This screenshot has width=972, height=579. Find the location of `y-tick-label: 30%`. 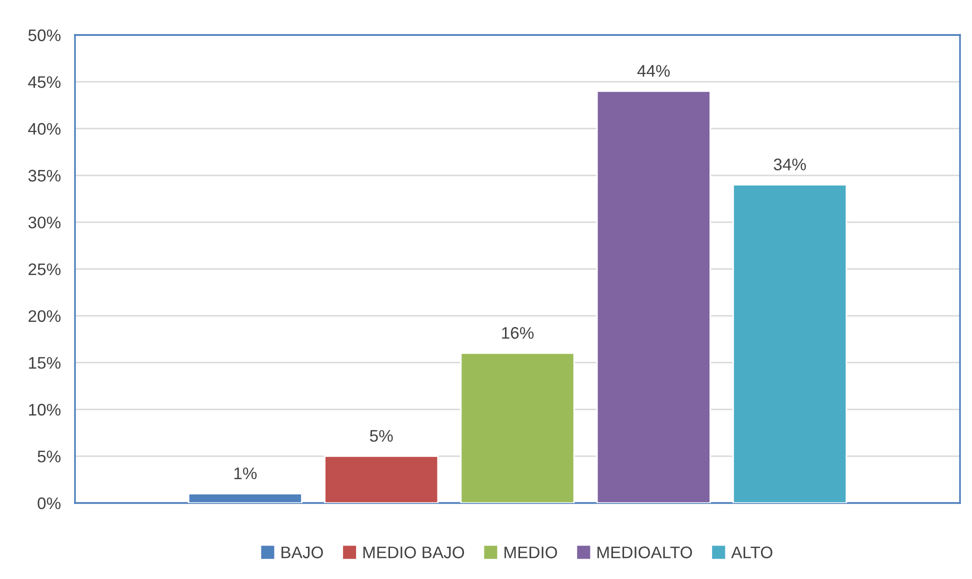

y-tick-label: 30% is located at coordinates (44, 222).